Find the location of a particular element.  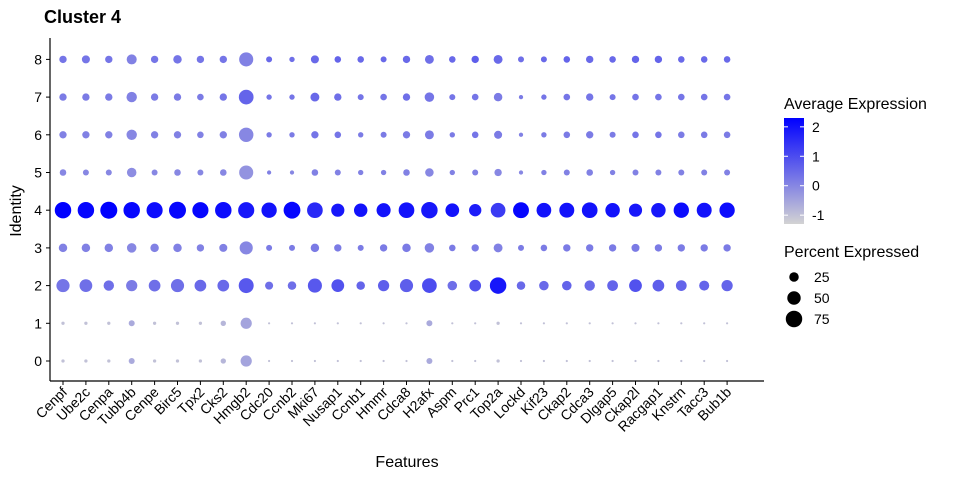

dot-ckap2-id6 is located at coordinates (567, 135).